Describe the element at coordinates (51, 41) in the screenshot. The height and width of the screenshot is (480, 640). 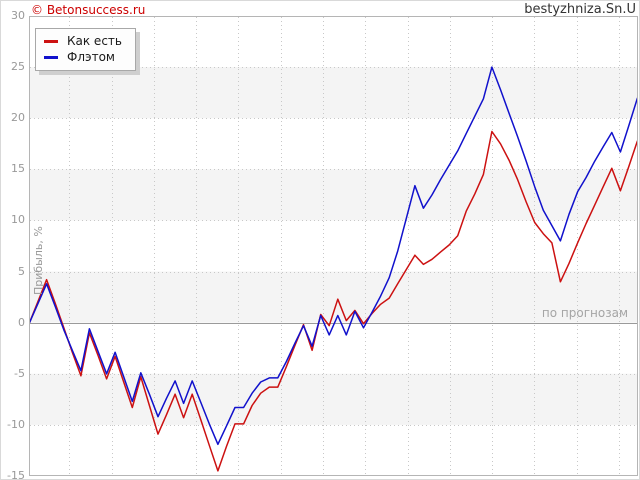
I see `red-line-swatch-icon` at that location.